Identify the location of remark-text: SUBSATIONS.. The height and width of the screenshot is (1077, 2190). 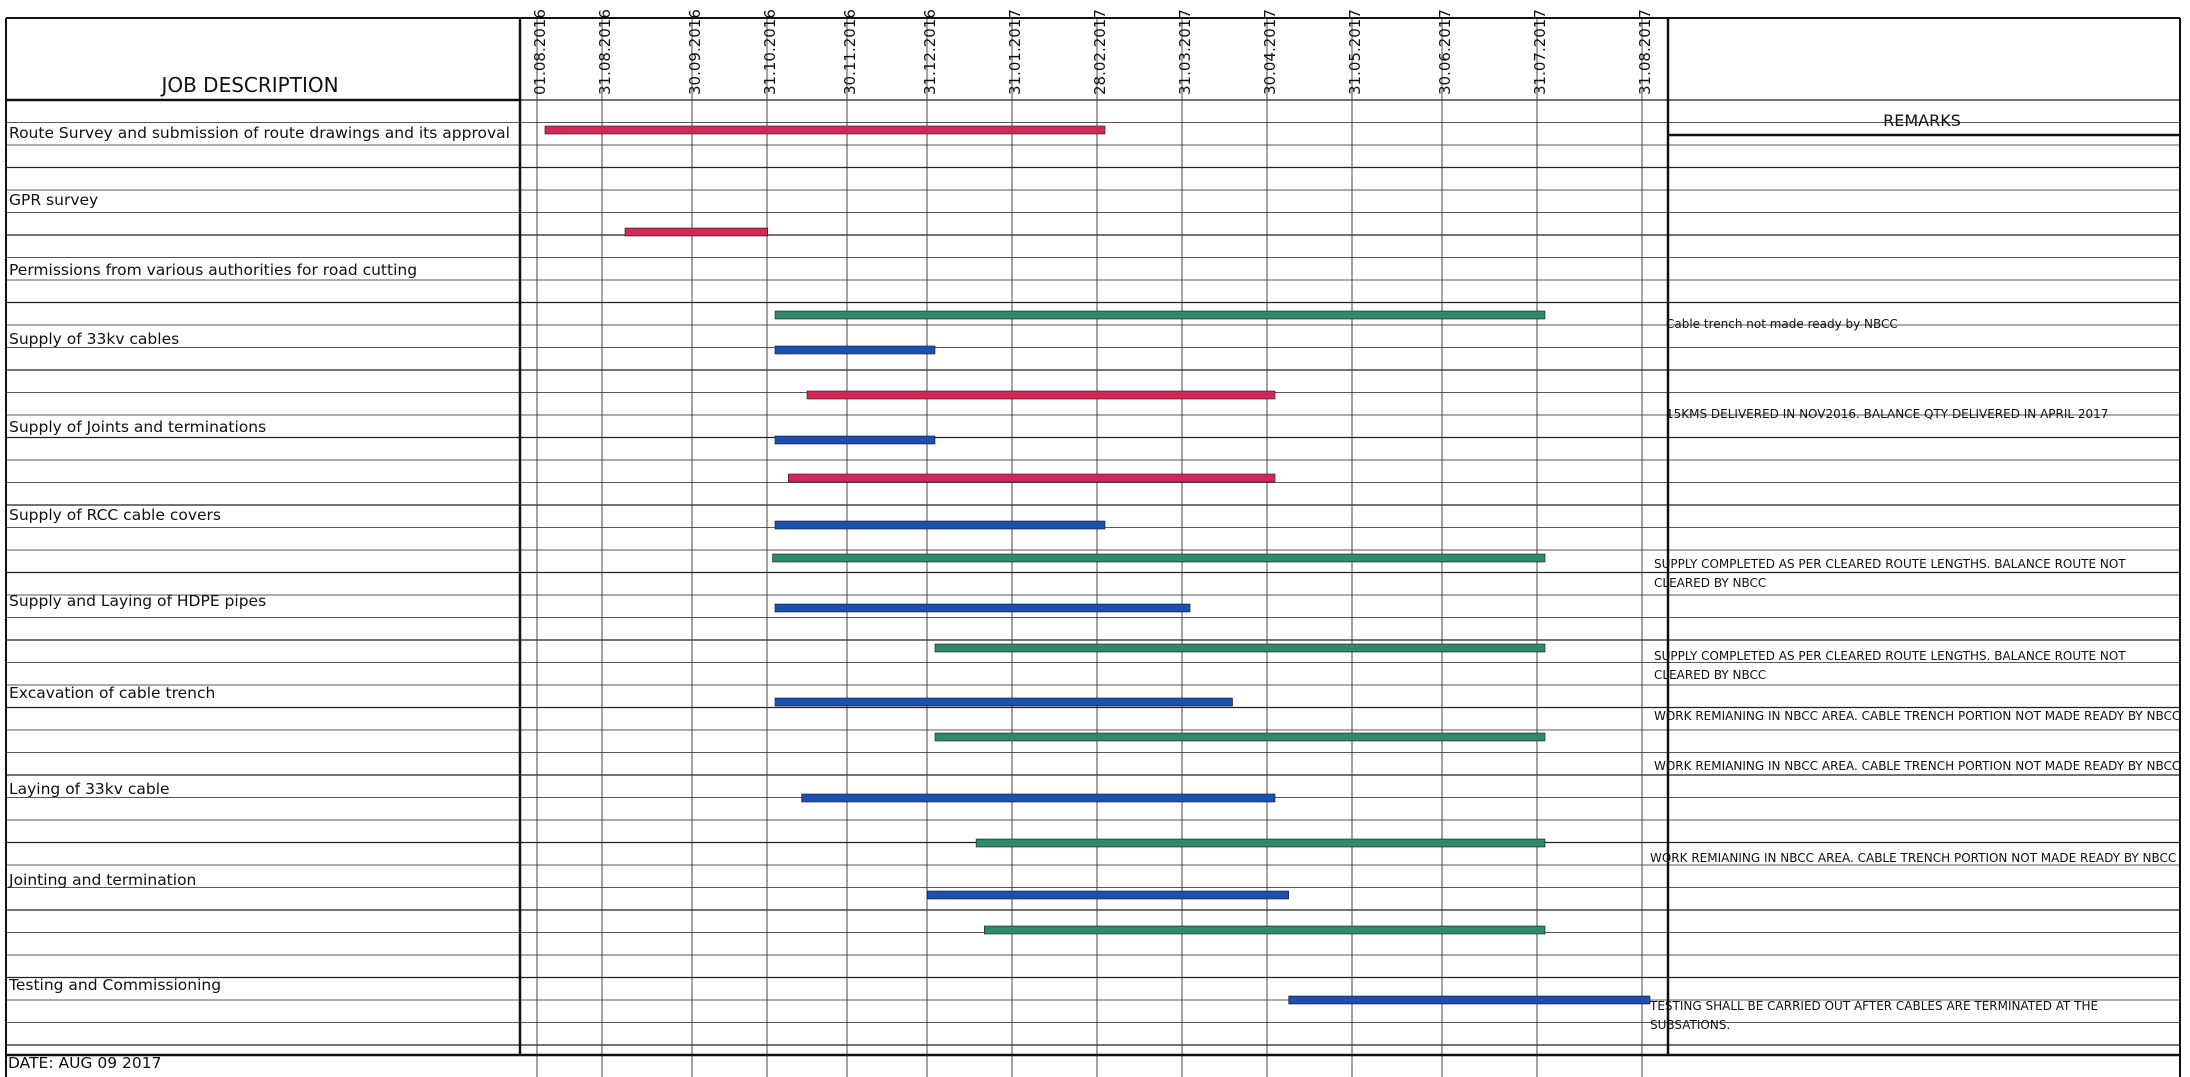
(1690, 1025).